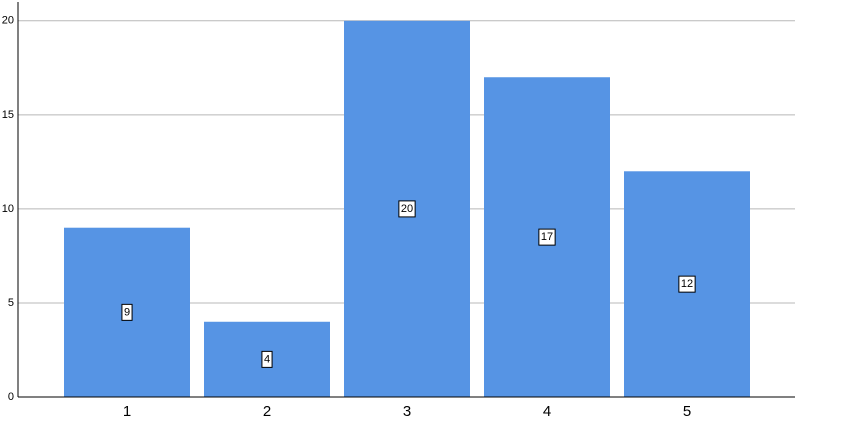 This screenshot has height=437, width=843. I want to click on data-label-text: 20, so click(407, 209).